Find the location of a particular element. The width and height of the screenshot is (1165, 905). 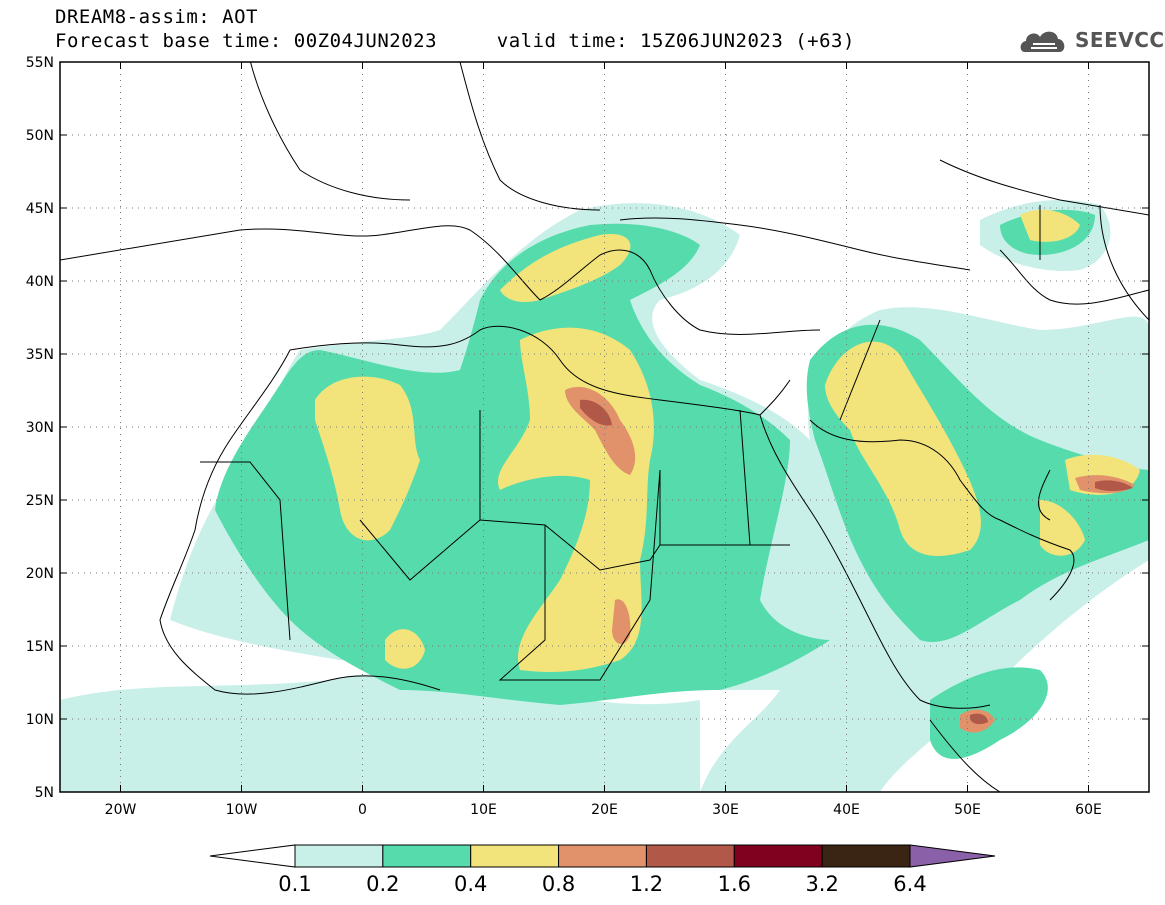

colorbar: 0.1 0.2 0.4 0.8 1.2 1.6 3.2 6.4 is located at coordinates (602, 870).